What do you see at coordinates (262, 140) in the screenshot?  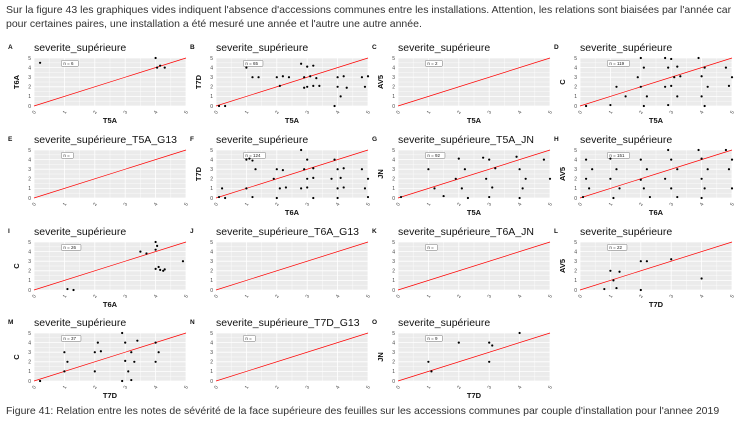 I see `panel-title: severite_supérieure` at bounding box center [262, 140].